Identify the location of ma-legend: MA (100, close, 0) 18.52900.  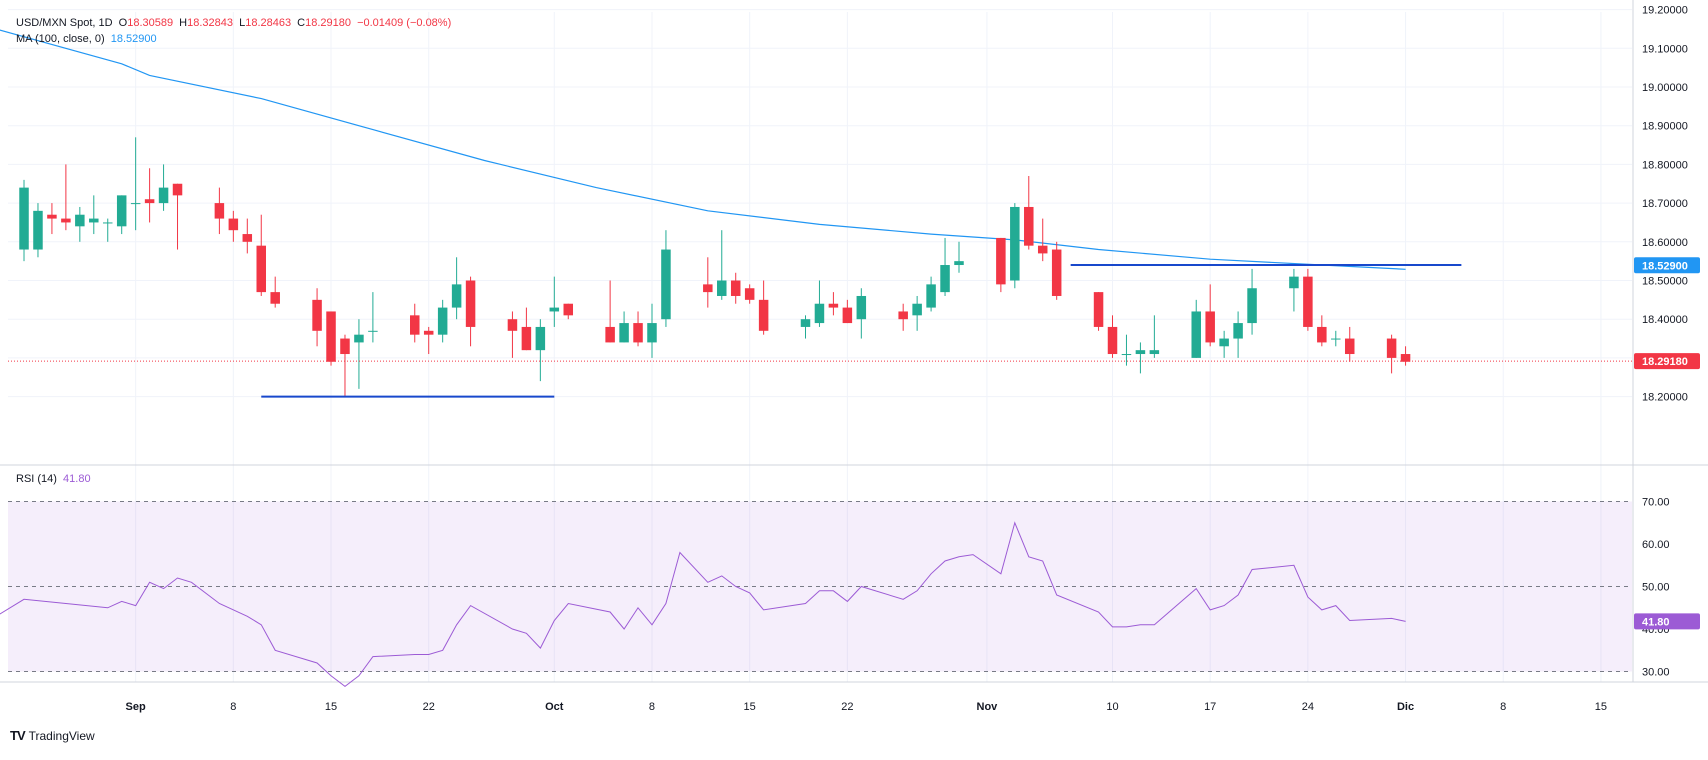
(88, 39).